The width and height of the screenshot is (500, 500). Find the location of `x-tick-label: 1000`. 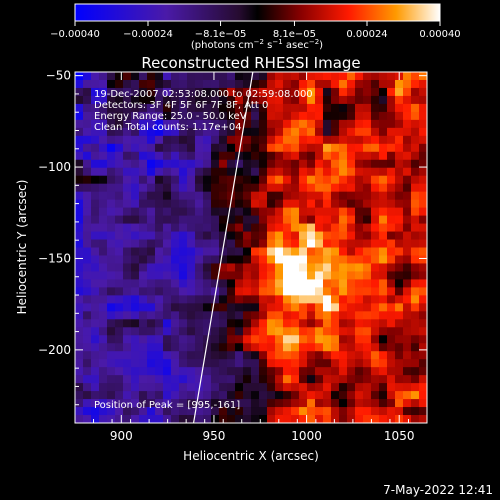

x-tick-label: 1000 is located at coordinates (306, 436).